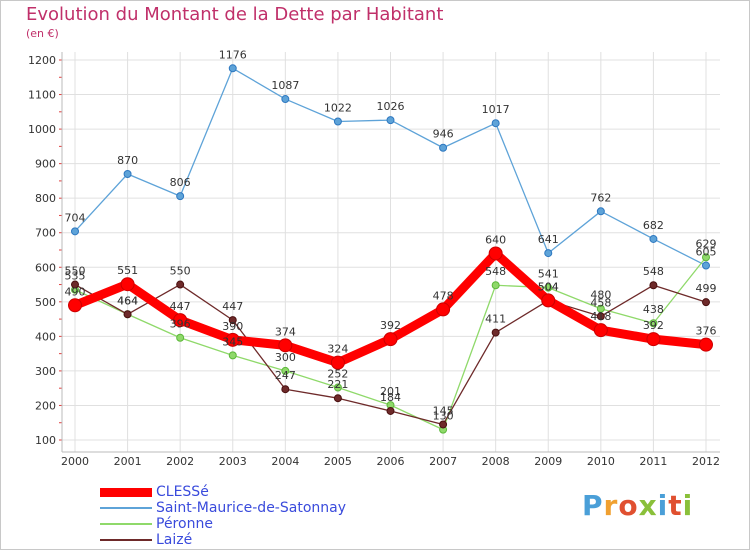 The image size is (750, 550). I want to click on data-label: 504, so click(548, 286).